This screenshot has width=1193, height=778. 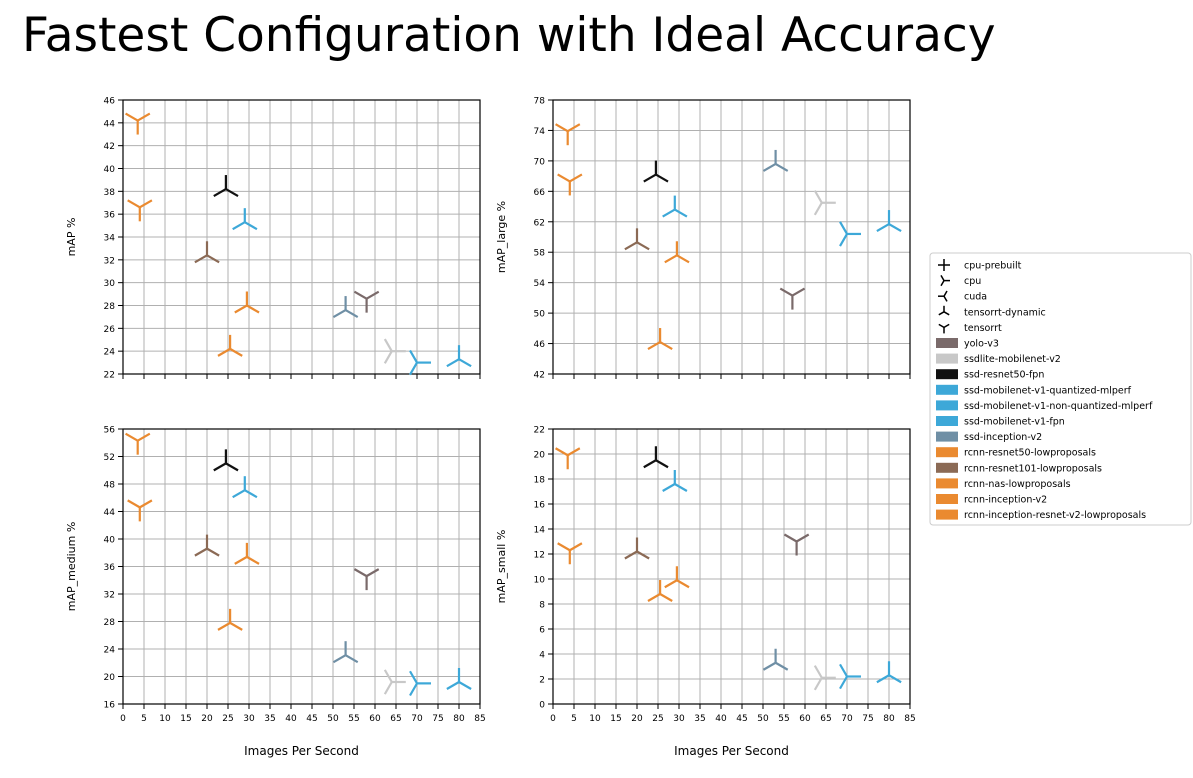 What do you see at coordinates (185, 719) in the screenshot?
I see `x-tick-label: 15` at bounding box center [185, 719].